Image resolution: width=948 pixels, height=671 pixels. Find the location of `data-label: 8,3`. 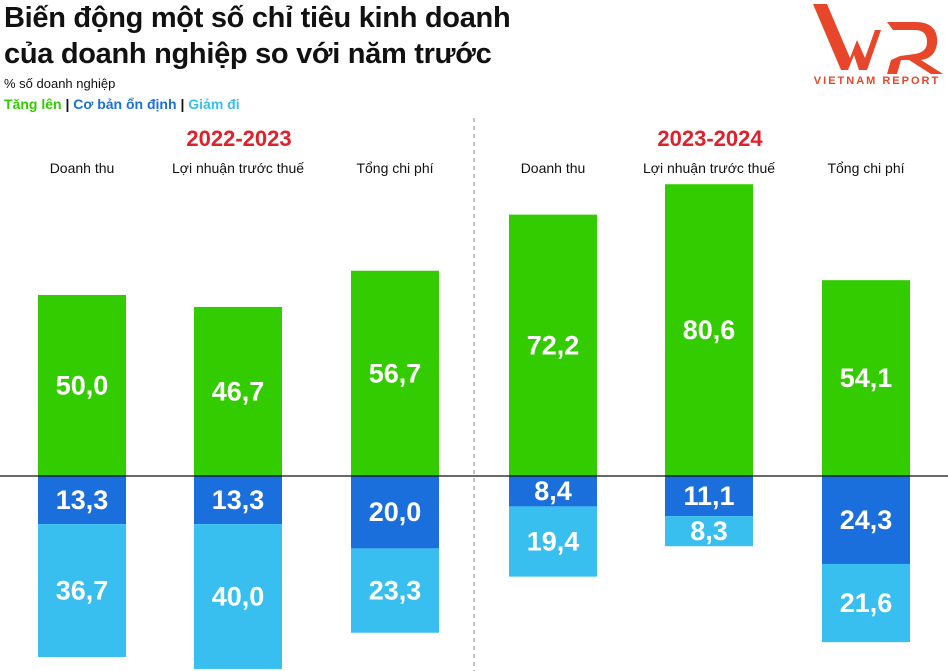

data-label: 8,3 is located at coordinates (709, 531).